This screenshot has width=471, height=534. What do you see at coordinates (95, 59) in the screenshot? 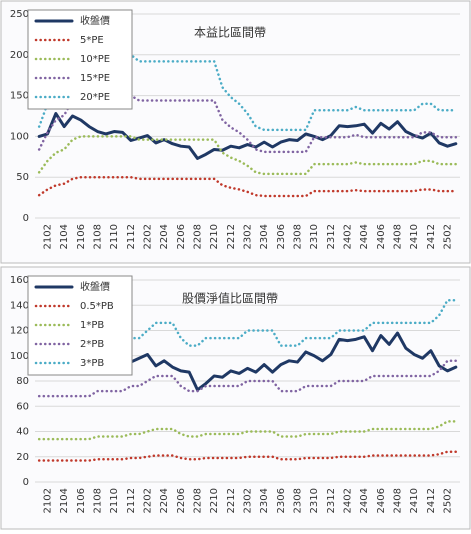
I see `legend-label: 10*PE` at bounding box center [95, 59].